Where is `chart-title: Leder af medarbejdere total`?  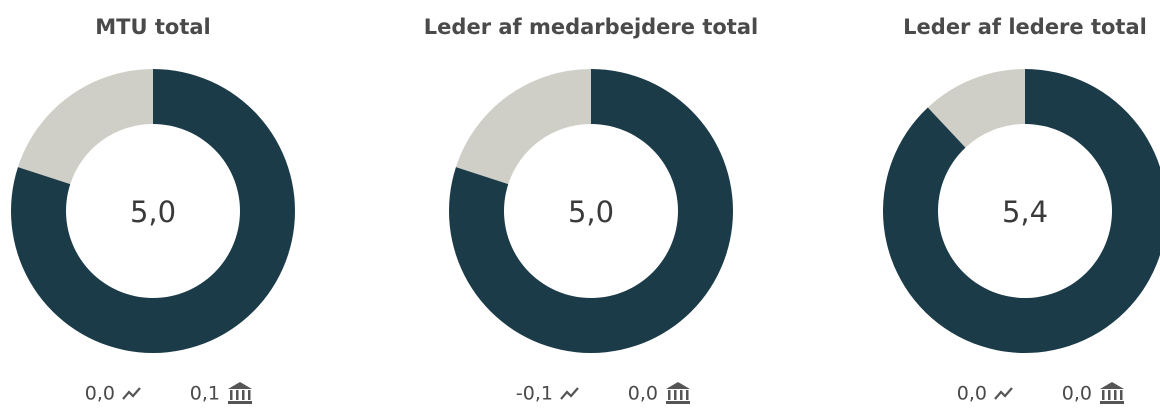
chart-title: Leder af medarbejdere total is located at coordinates (591, 27).